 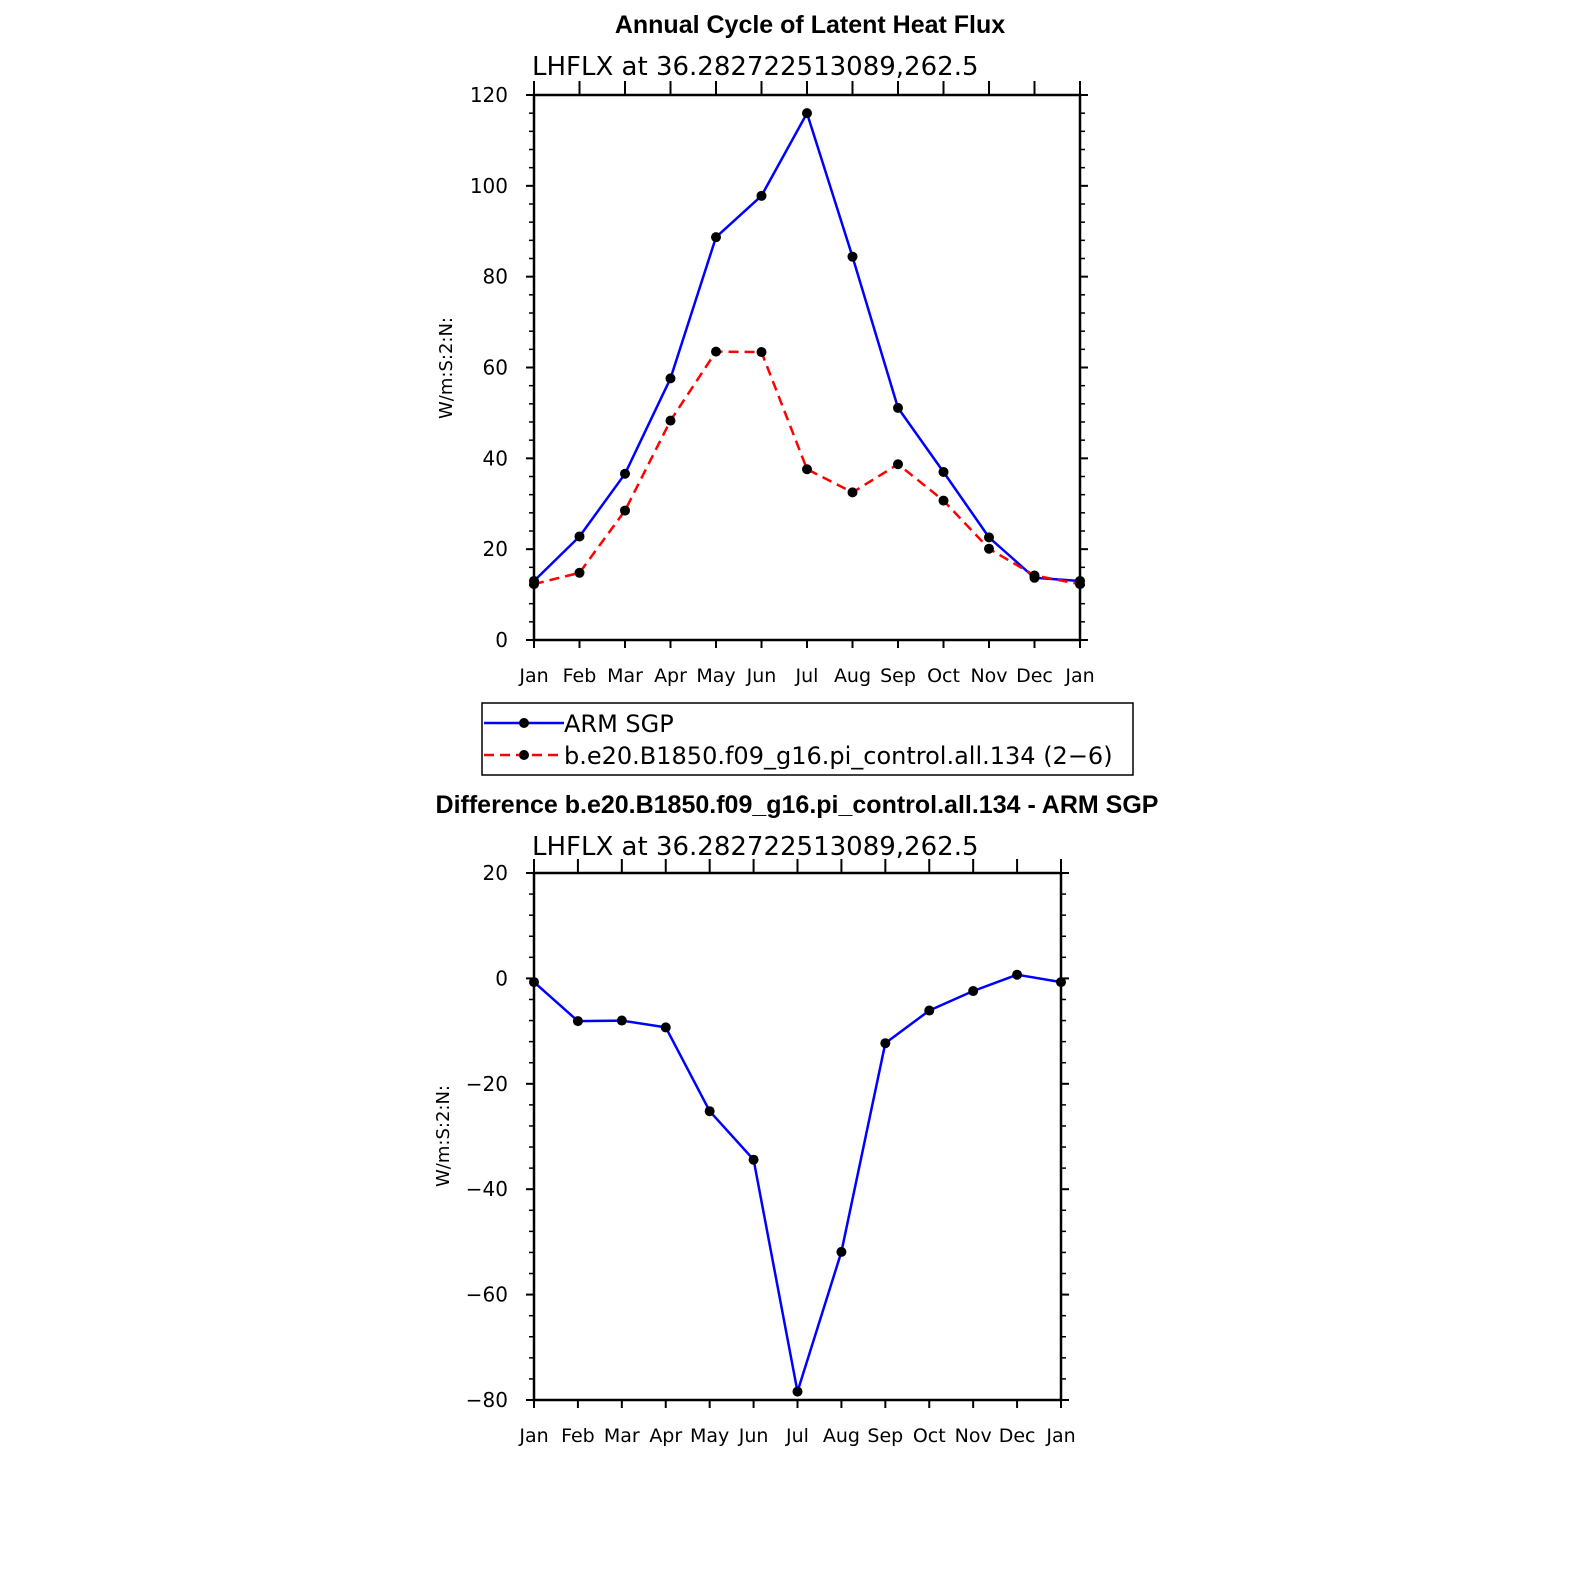 I want to click on chart2-ytick-label: 20, so click(x=495, y=873).